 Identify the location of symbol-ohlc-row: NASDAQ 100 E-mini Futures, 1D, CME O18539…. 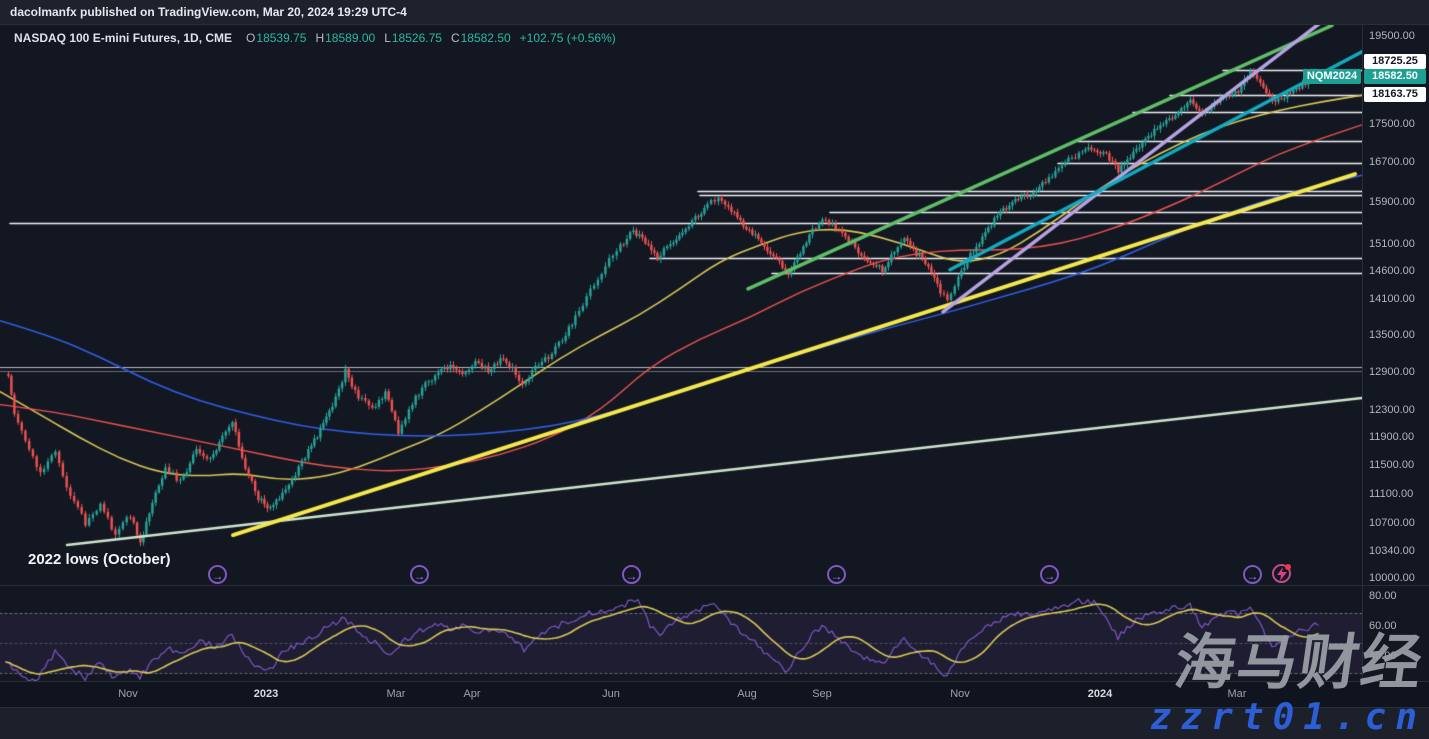
(315, 38).